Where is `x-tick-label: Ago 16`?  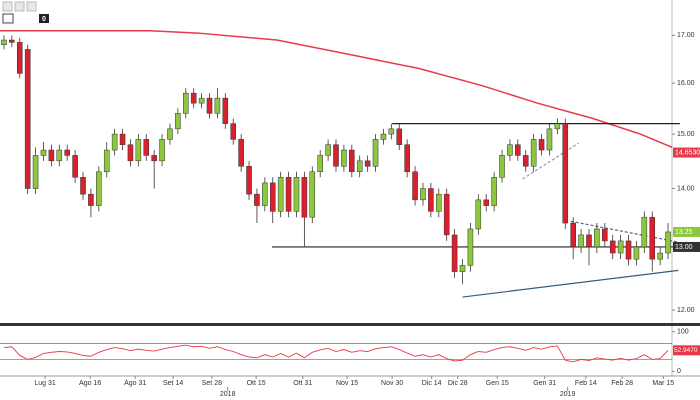 x-tick-label: Ago 16 is located at coordinates (90, 383).